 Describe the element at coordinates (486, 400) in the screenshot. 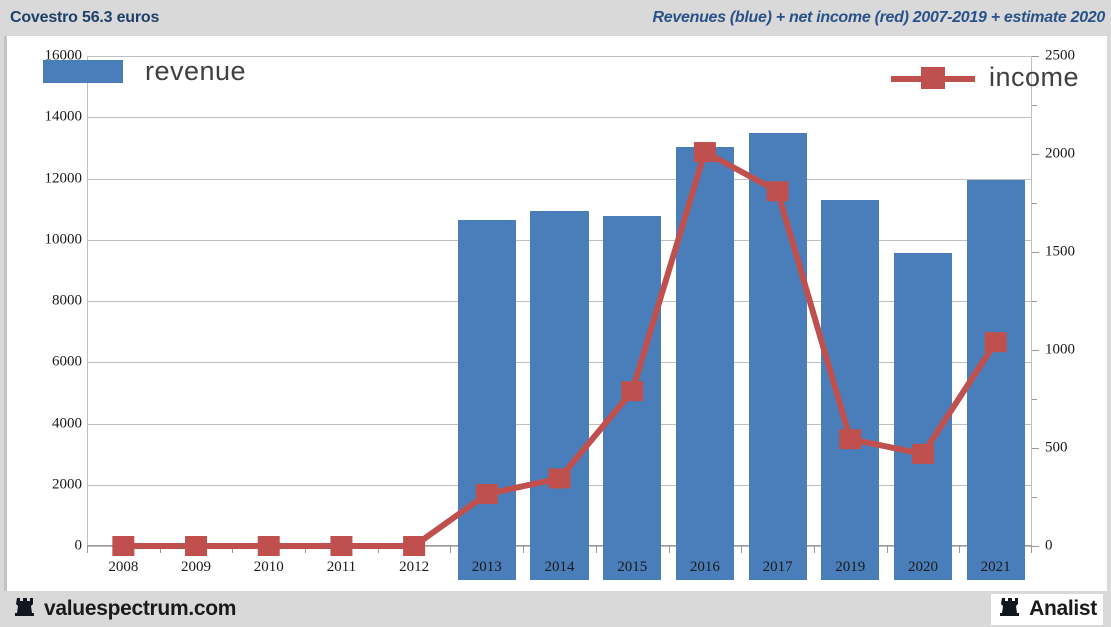

I see `bar-2013` at that location.